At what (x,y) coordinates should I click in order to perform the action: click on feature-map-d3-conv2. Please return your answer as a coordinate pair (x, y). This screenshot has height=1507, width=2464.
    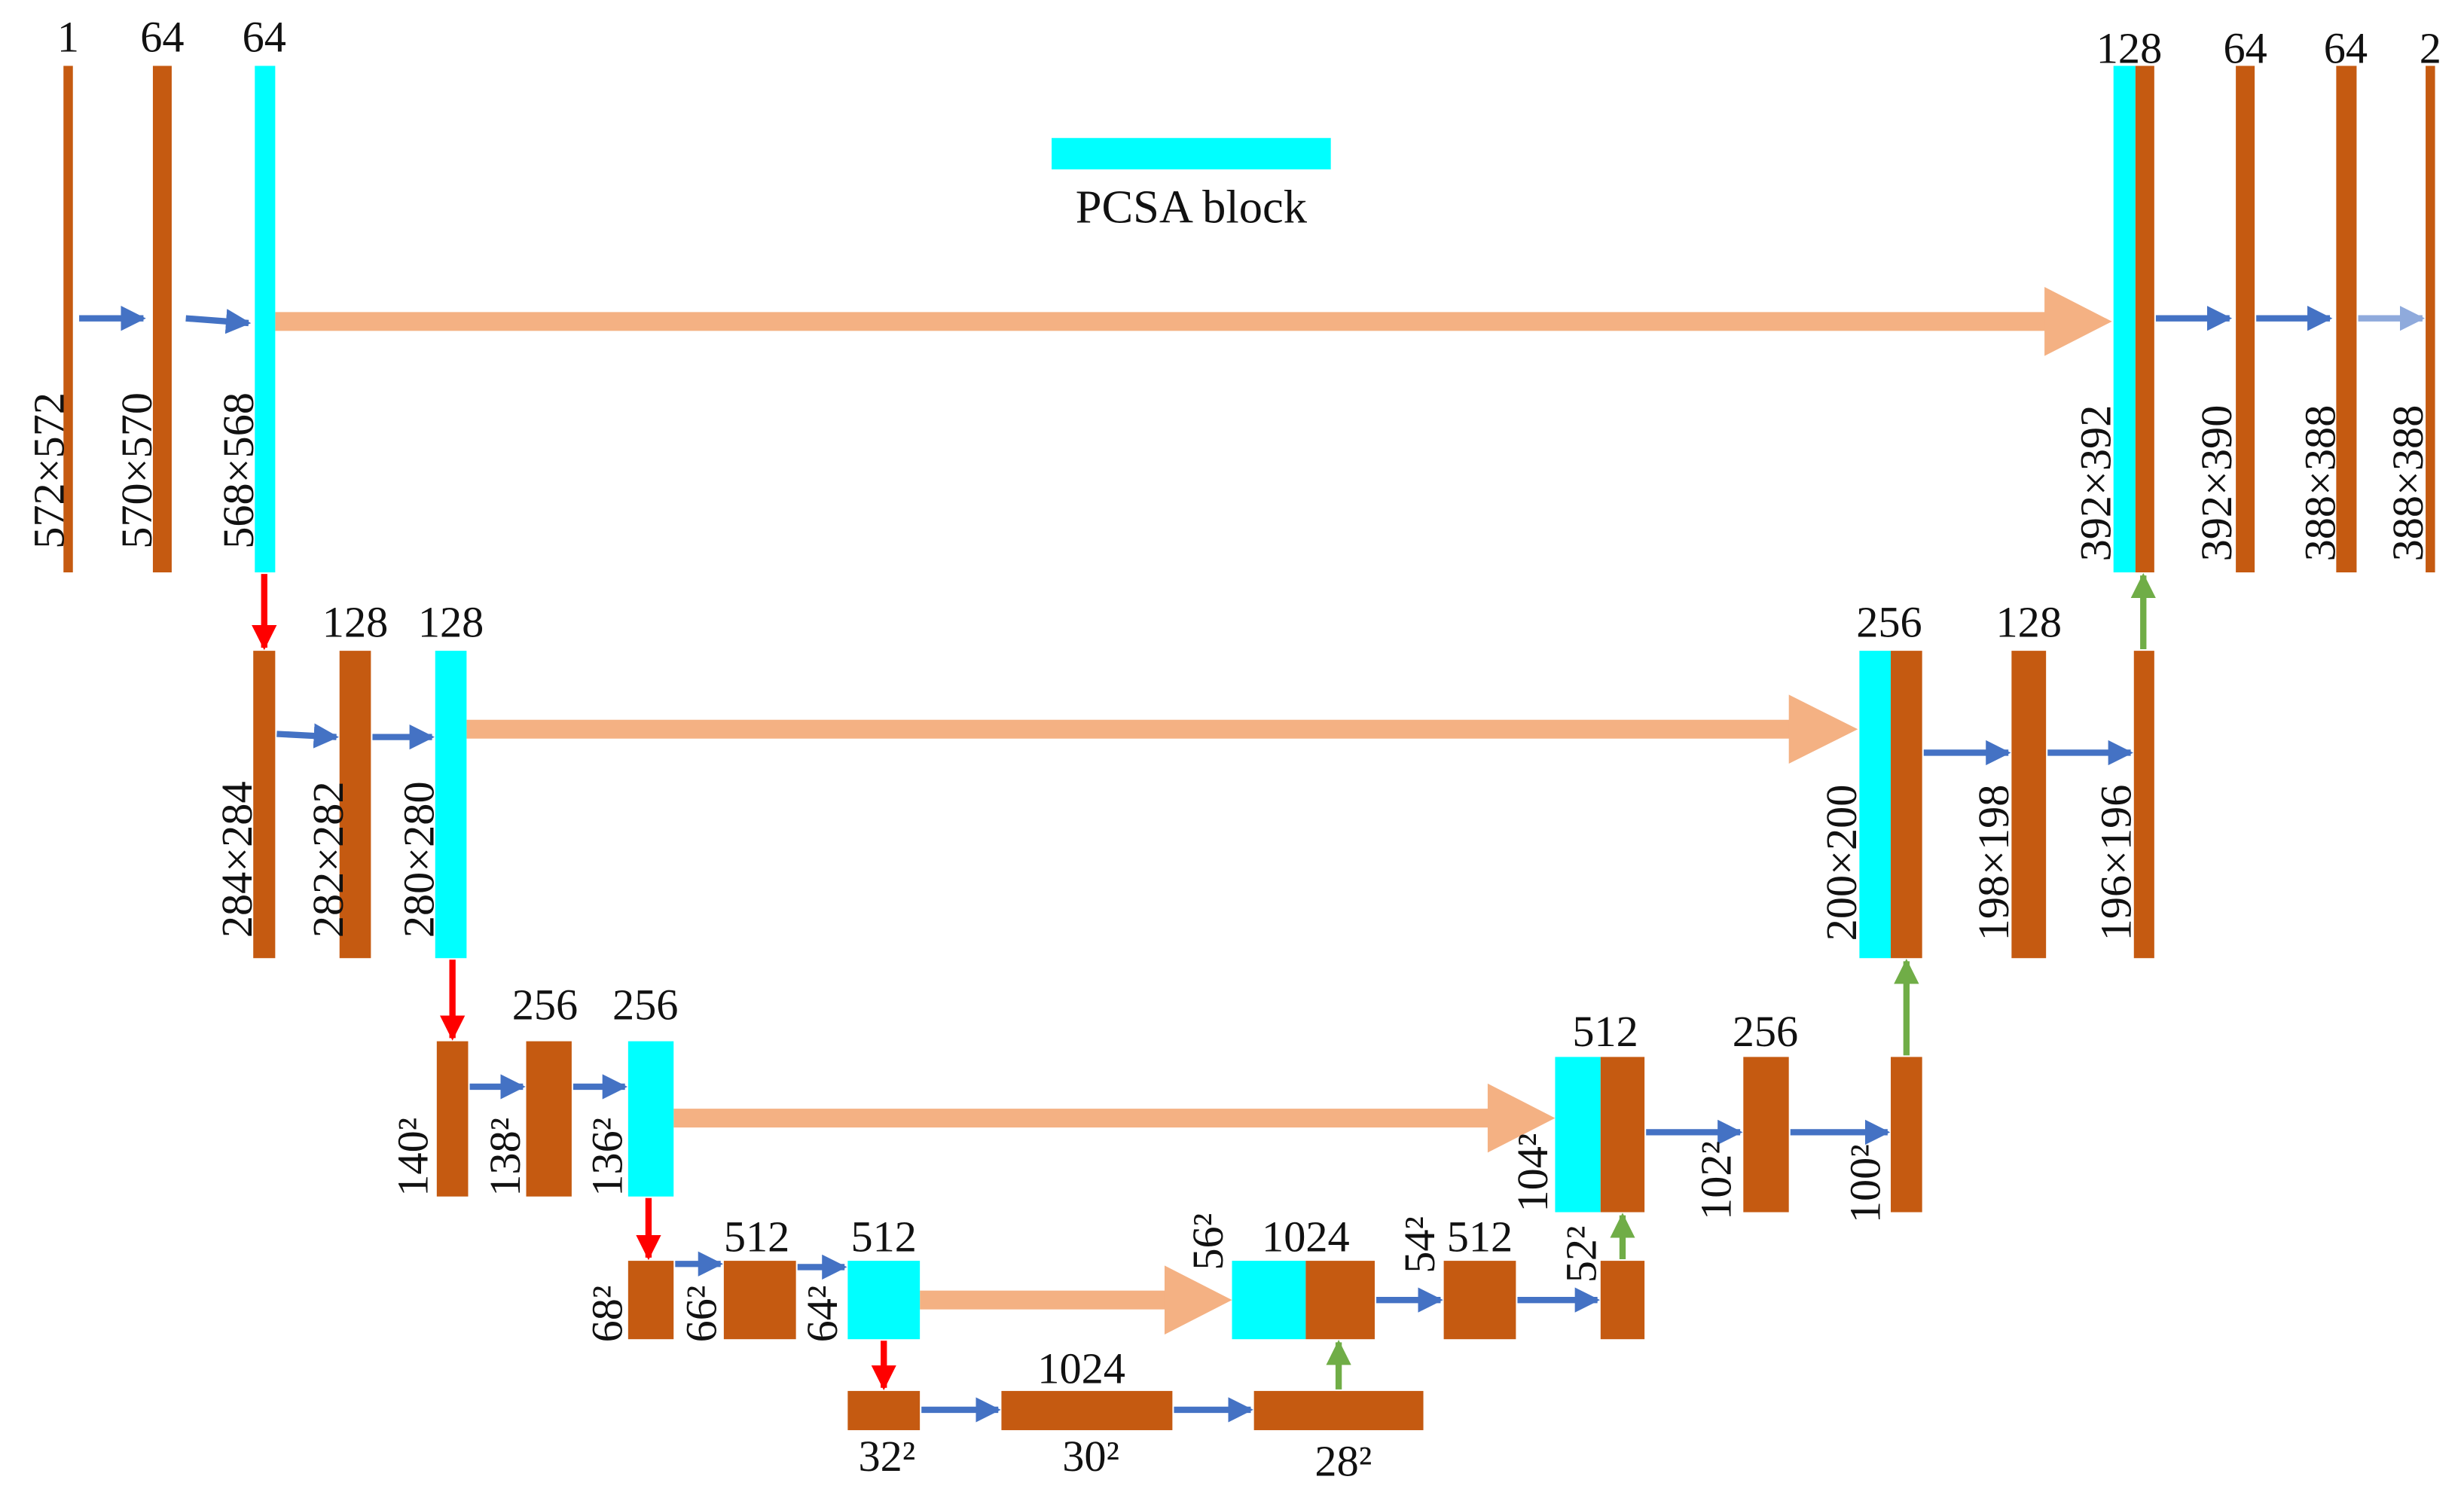
    Looking at the image, I should click on (1906, 1135).